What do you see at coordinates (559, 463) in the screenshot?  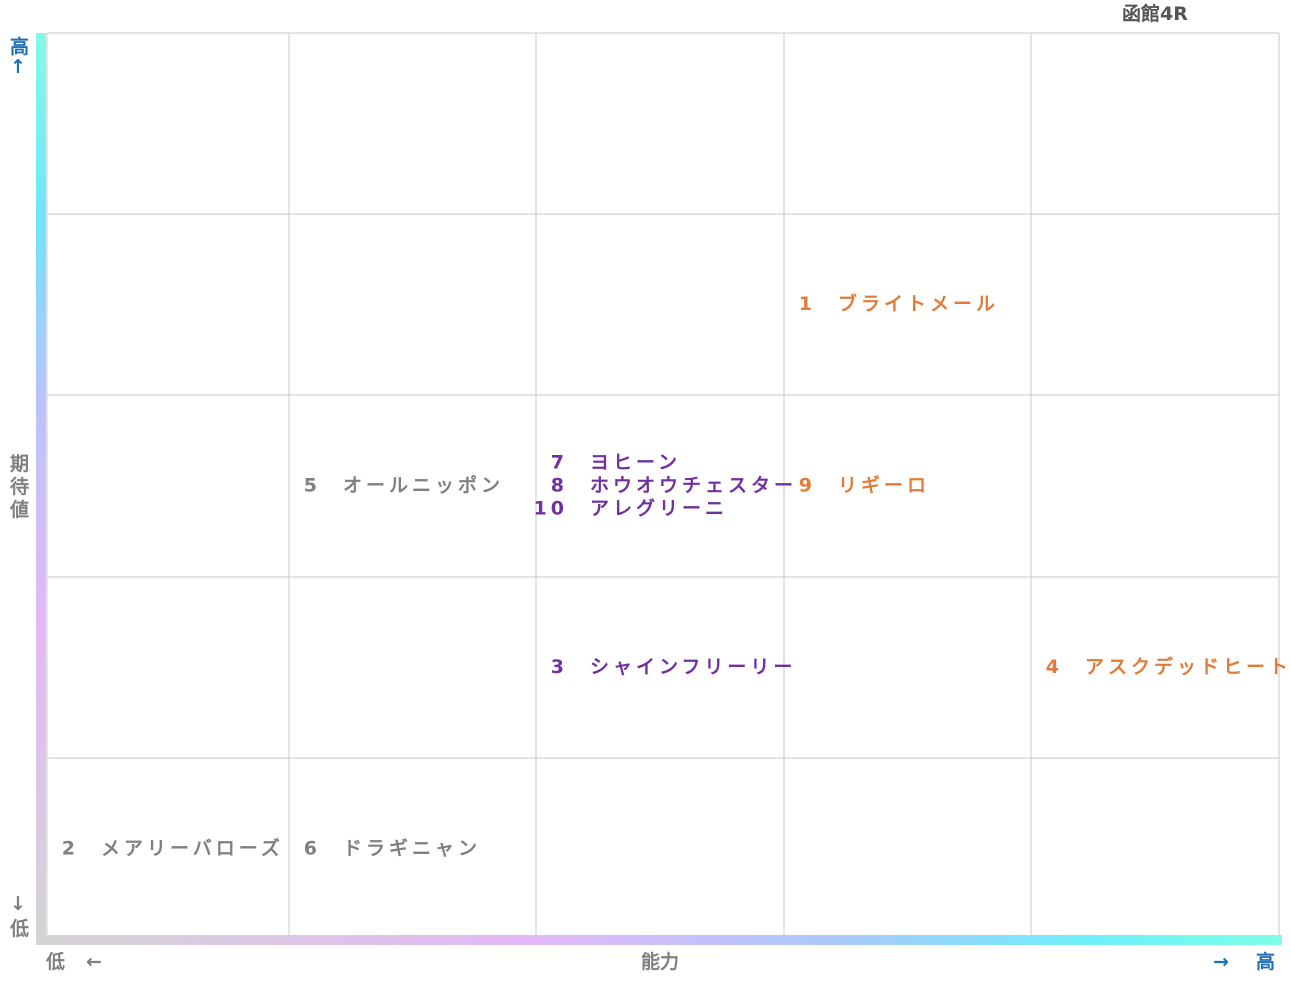 I see `entry-number: 7` at bounding box center [559, 463].